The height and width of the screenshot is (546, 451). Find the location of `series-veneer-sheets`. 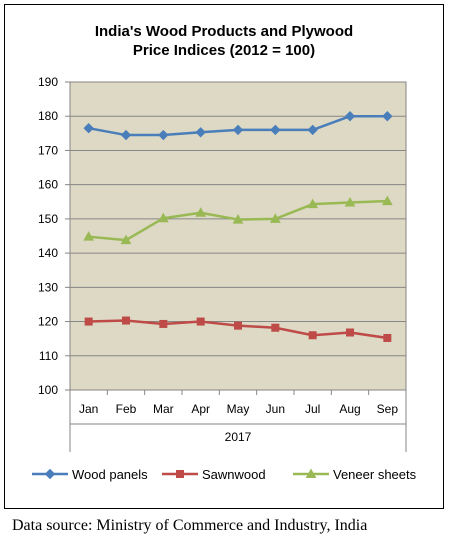

series-veneer-sheets is located at coordinates (238, 220).